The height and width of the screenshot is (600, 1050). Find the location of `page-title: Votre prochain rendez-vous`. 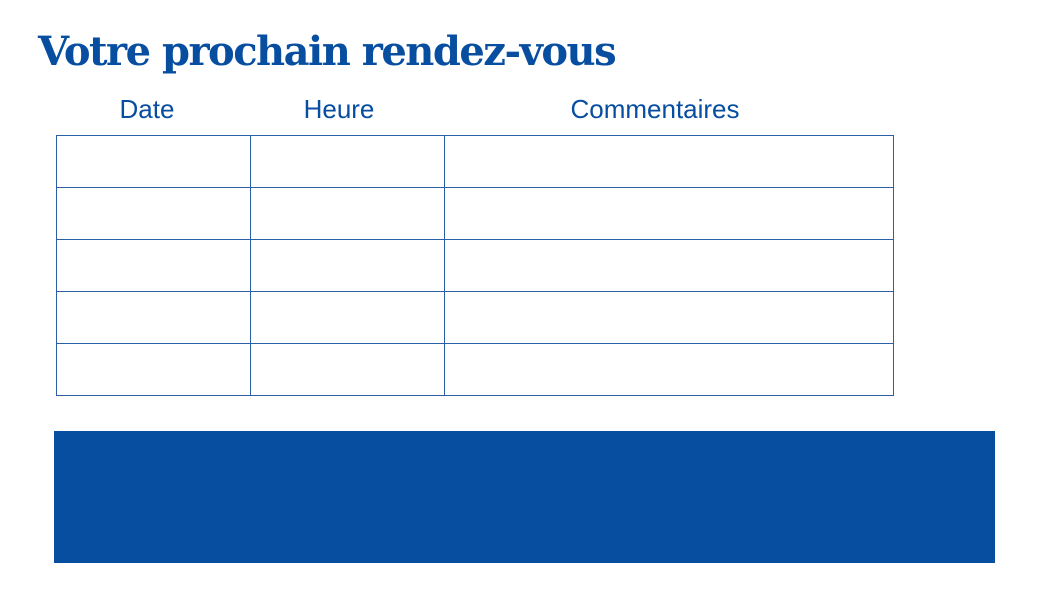

page-title: Votre prochain rendez-vous is located at coordinates (327, 51).